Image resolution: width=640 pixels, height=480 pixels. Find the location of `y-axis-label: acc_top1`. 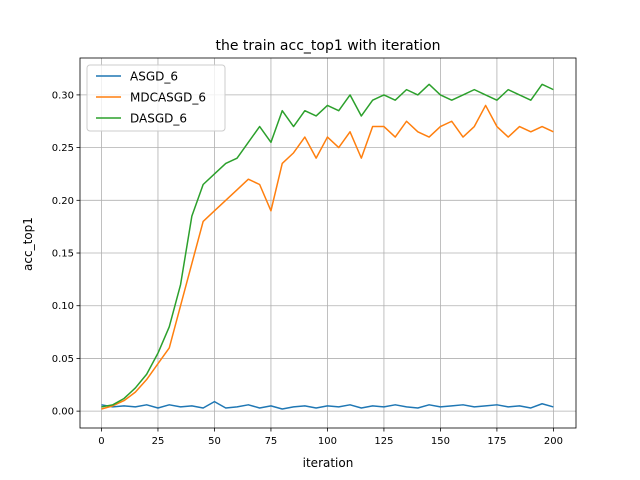

y-axis-label: acc_top1 is located at coordinates (28, 244).